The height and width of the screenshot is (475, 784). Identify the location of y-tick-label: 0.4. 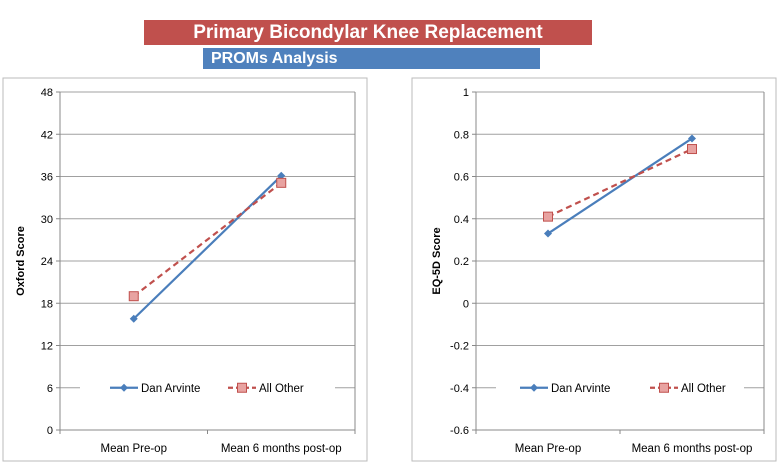
(461, 220).